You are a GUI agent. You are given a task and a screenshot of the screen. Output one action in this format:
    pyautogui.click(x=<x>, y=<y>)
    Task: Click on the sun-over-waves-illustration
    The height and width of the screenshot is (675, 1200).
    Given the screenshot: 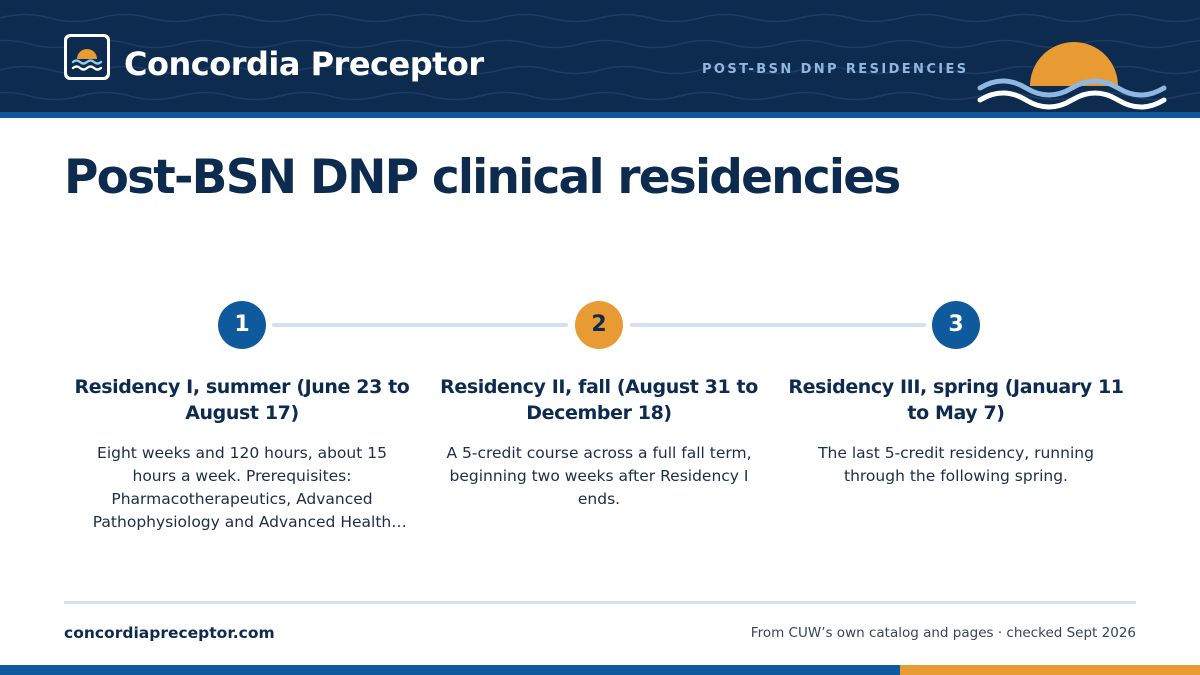 What is the action you would take?
    pyautogui.click(x=1072, y=76)
    